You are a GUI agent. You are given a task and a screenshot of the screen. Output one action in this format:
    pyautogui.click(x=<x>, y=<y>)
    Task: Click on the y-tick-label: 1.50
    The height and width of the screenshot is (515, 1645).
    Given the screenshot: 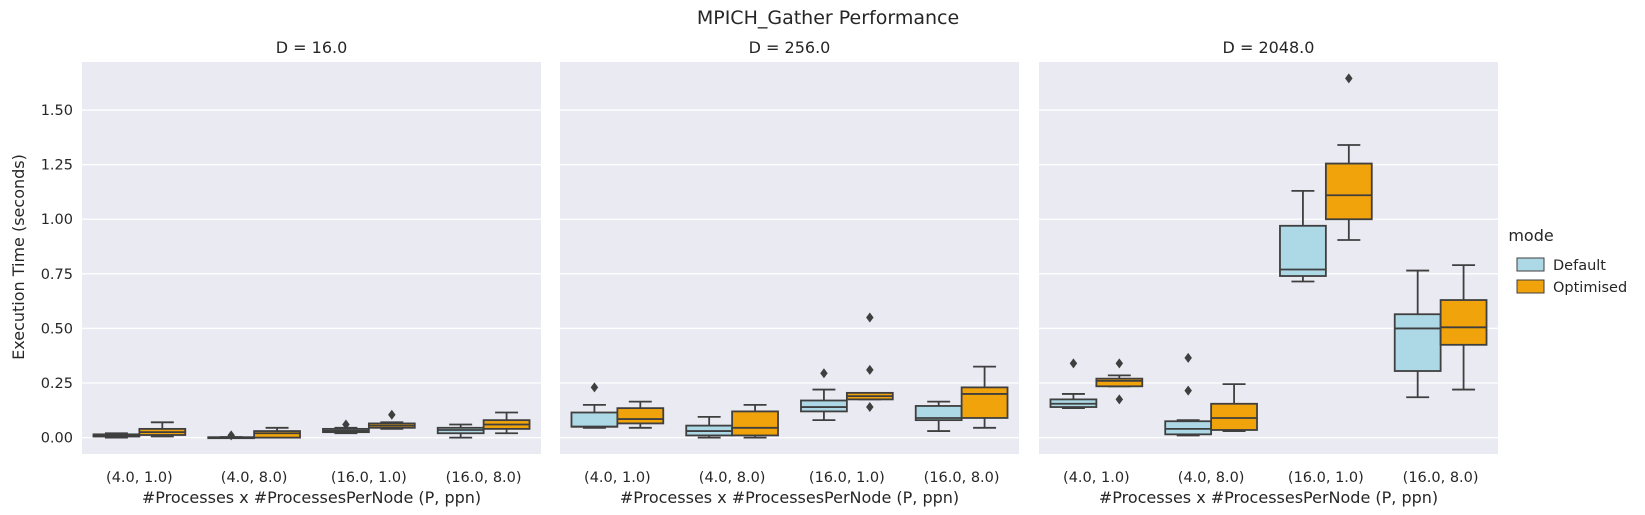 What is the action you would take?
    pyautogui.click(x=57, y=111)
    